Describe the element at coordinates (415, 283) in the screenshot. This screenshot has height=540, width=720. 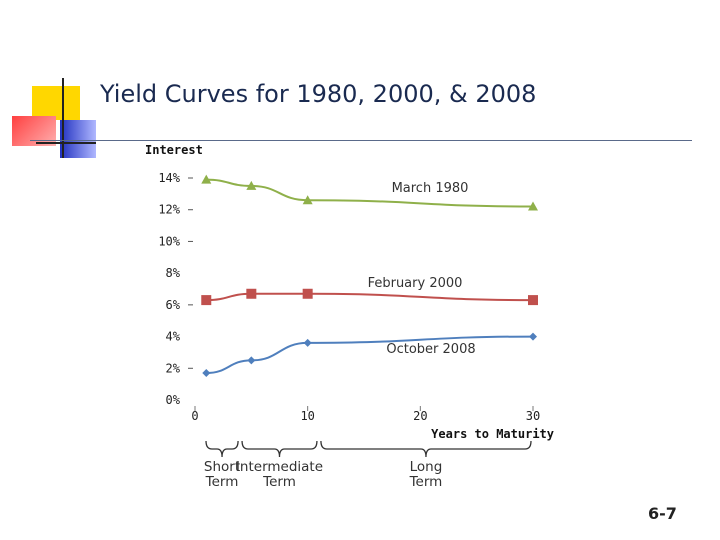
I see `series-label: February 2000` at that location.